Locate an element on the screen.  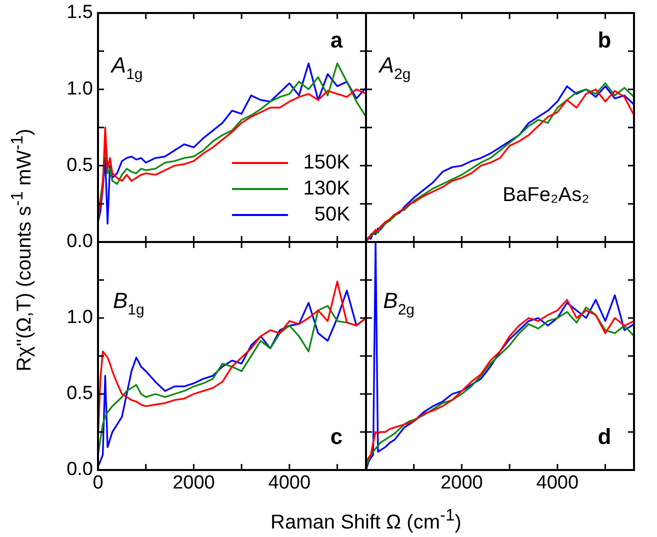
y-tick-label: 1.5 is located at coordinates (79, 13).